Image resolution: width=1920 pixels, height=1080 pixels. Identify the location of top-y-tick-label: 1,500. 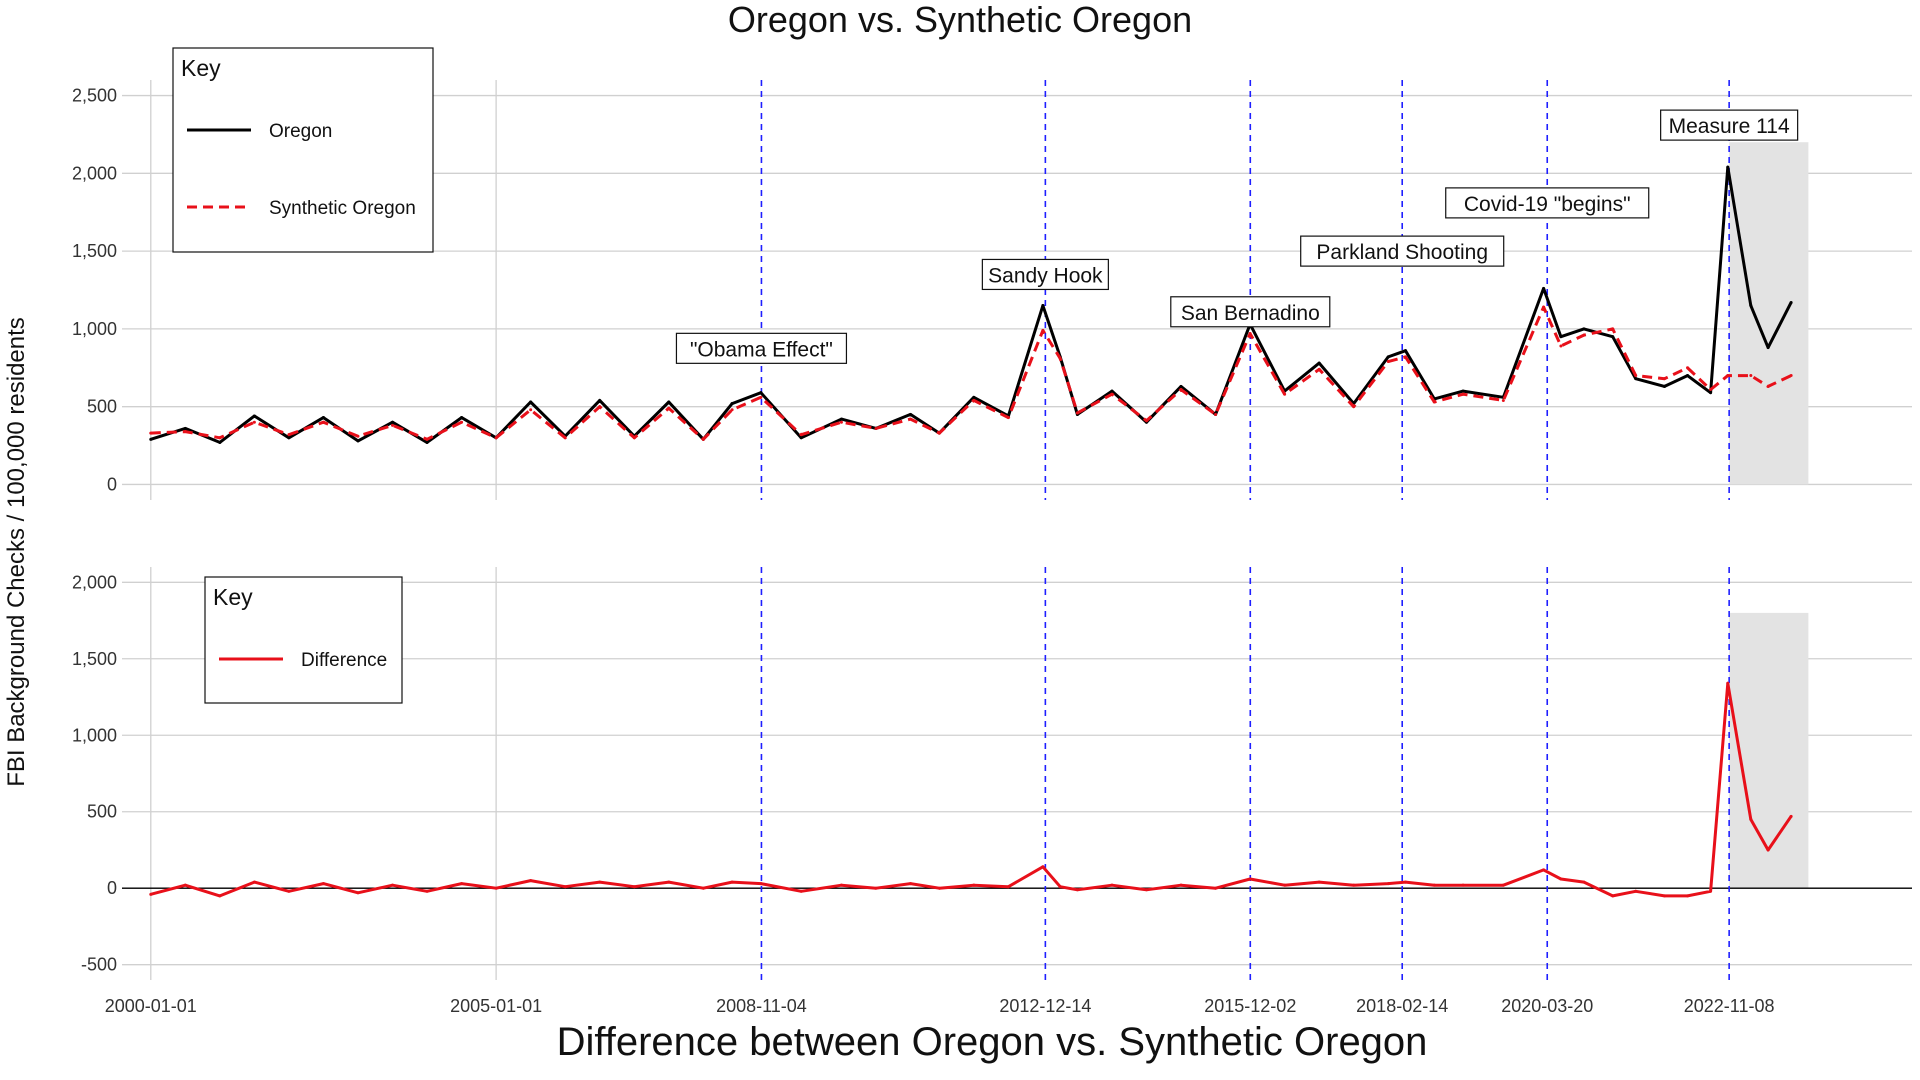
(94, 251).